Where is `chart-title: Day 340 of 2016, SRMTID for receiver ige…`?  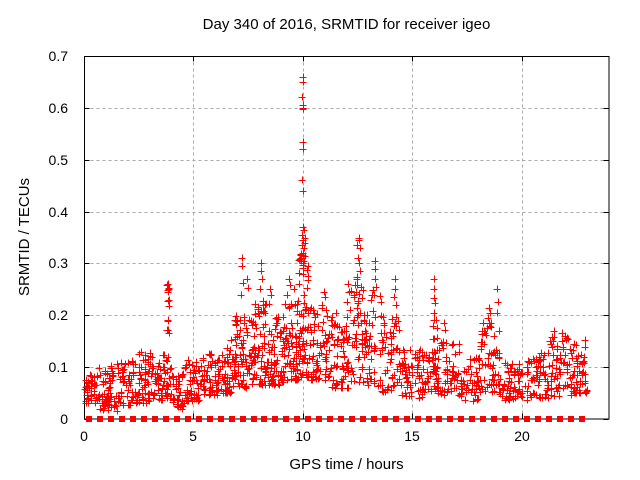
chart-title: Day 340 of 2016, SRMTID for receiver ige… is located at coordinates (346, 24).